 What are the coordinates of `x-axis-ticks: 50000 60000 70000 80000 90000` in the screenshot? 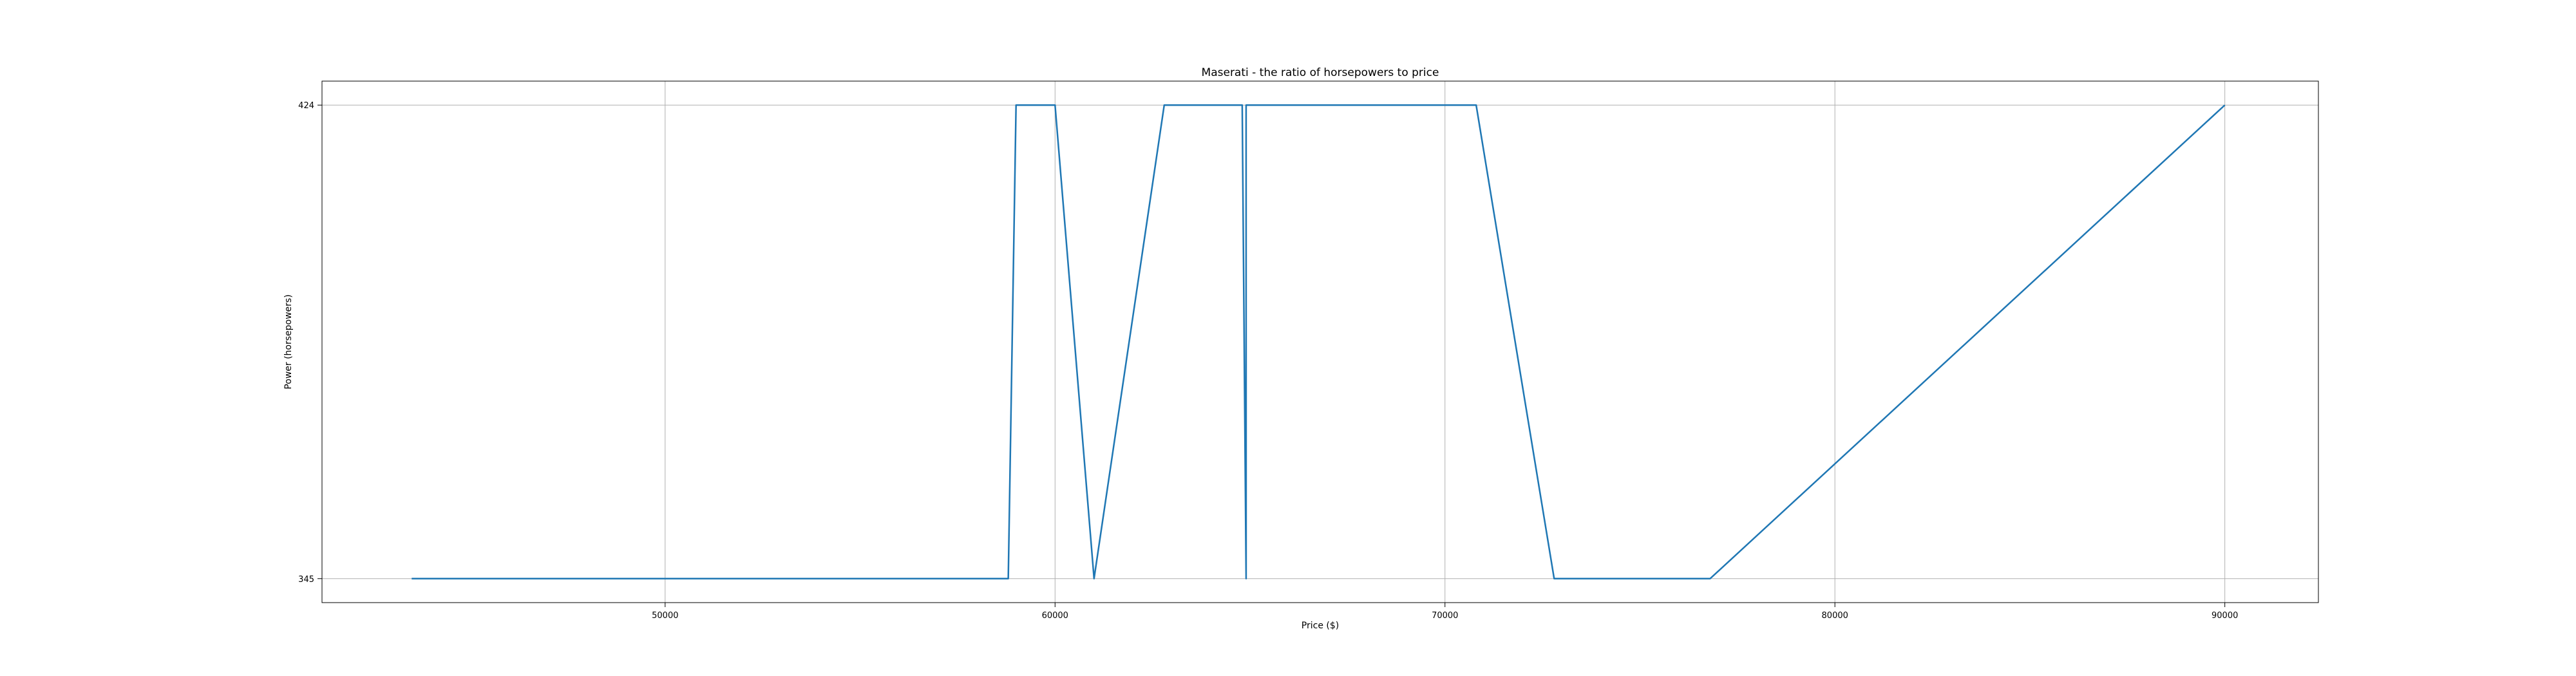 It's located at (1445, 612).